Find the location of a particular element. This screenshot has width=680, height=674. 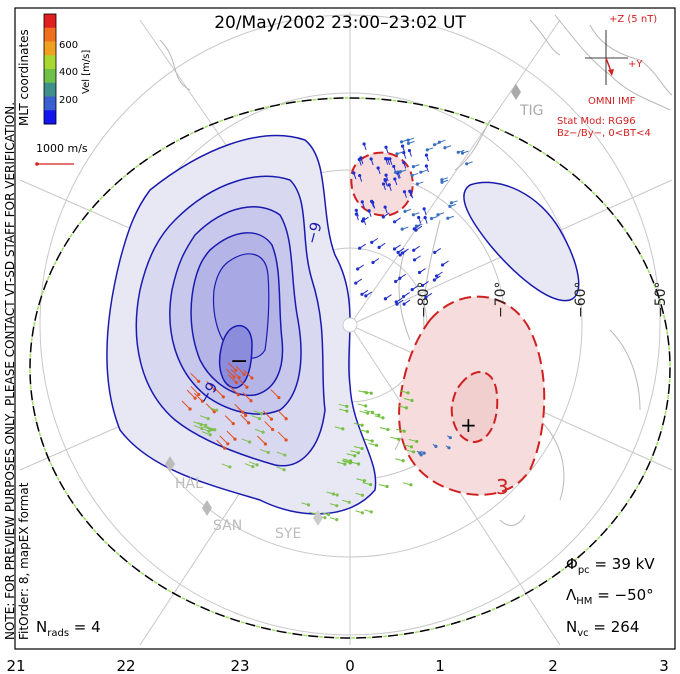

mlt-tick: 23 is located at coordinates (239, 665).